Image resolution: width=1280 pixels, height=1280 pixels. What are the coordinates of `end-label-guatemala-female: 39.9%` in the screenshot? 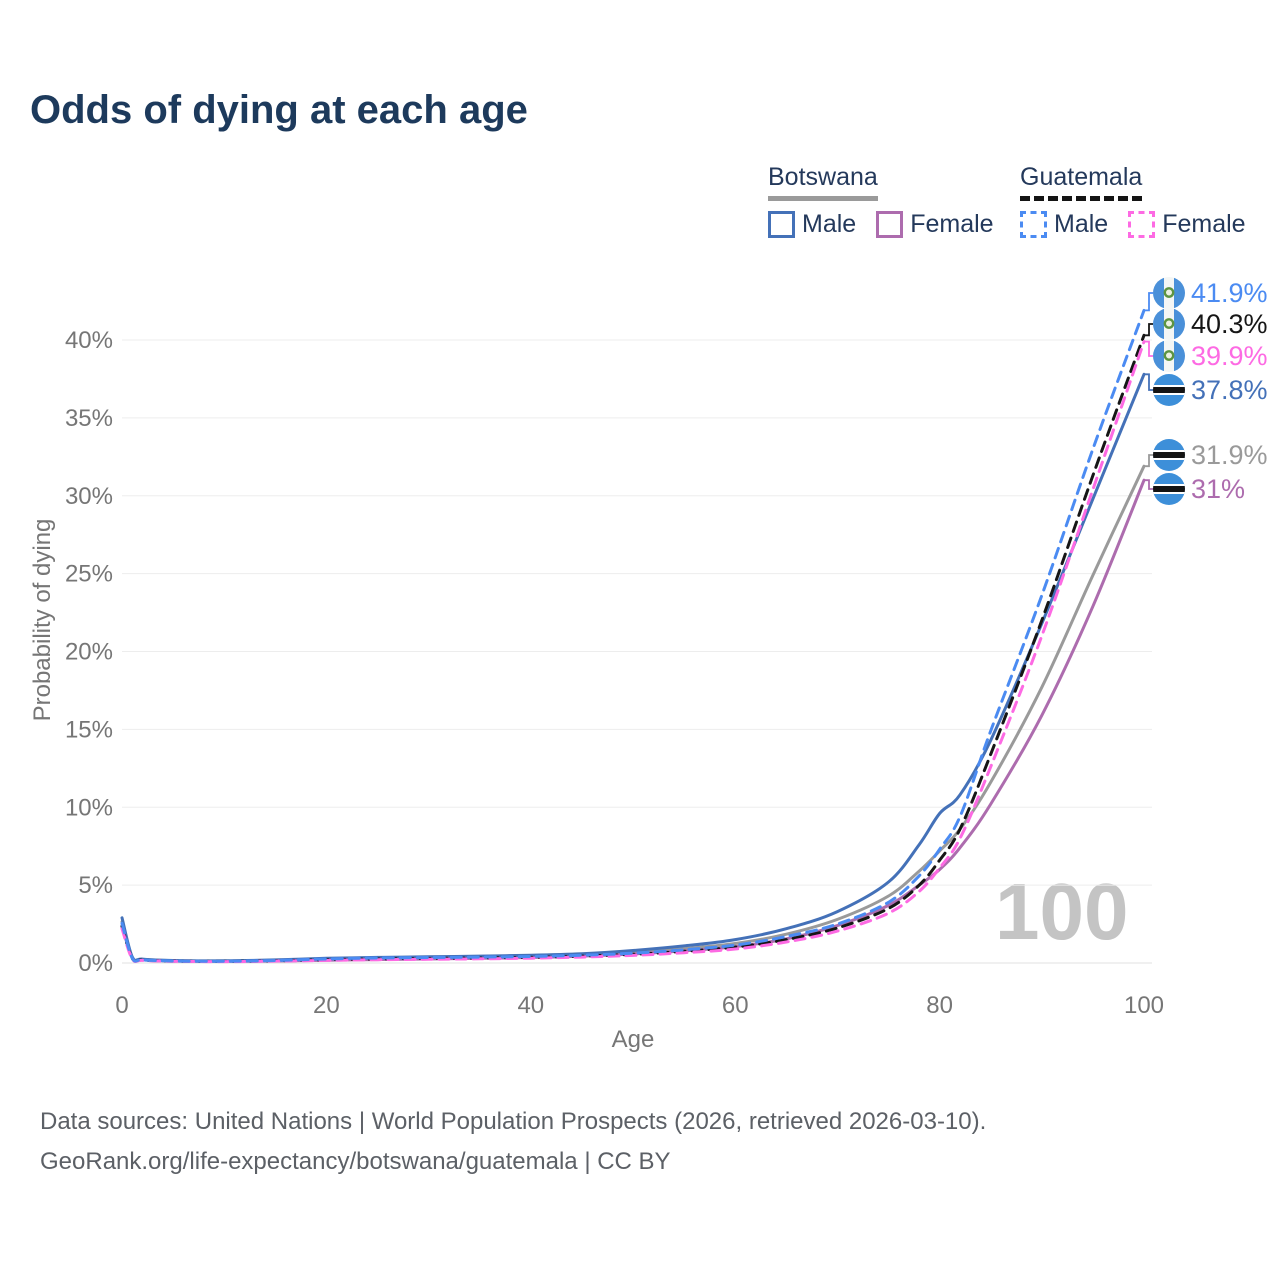 It's located at (1210, 356).